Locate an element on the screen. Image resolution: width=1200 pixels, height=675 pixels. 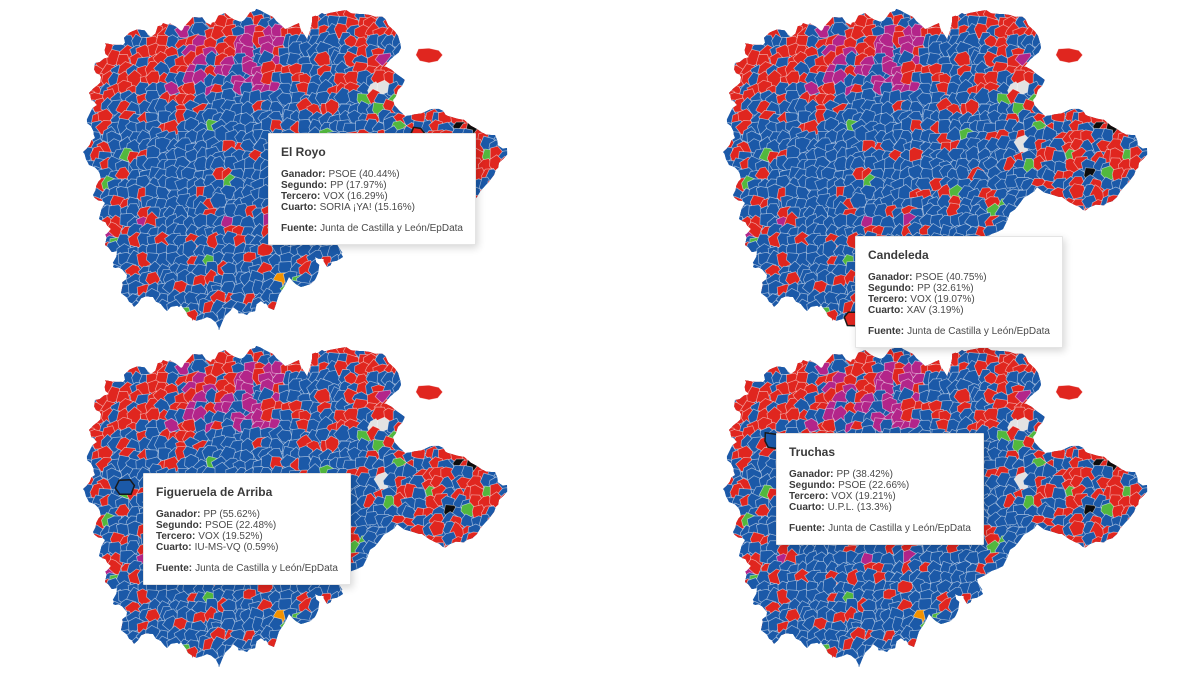
tooltip-row-winner: Ganador: PP (38.42%) is located at coordinates (841, 474).